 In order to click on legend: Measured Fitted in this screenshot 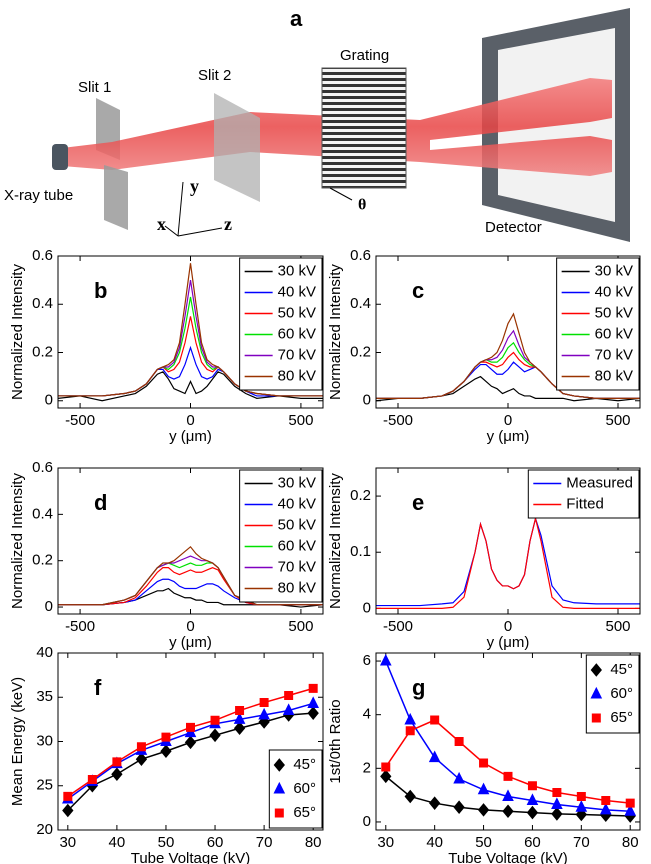, I will do `click(583, 494)`.